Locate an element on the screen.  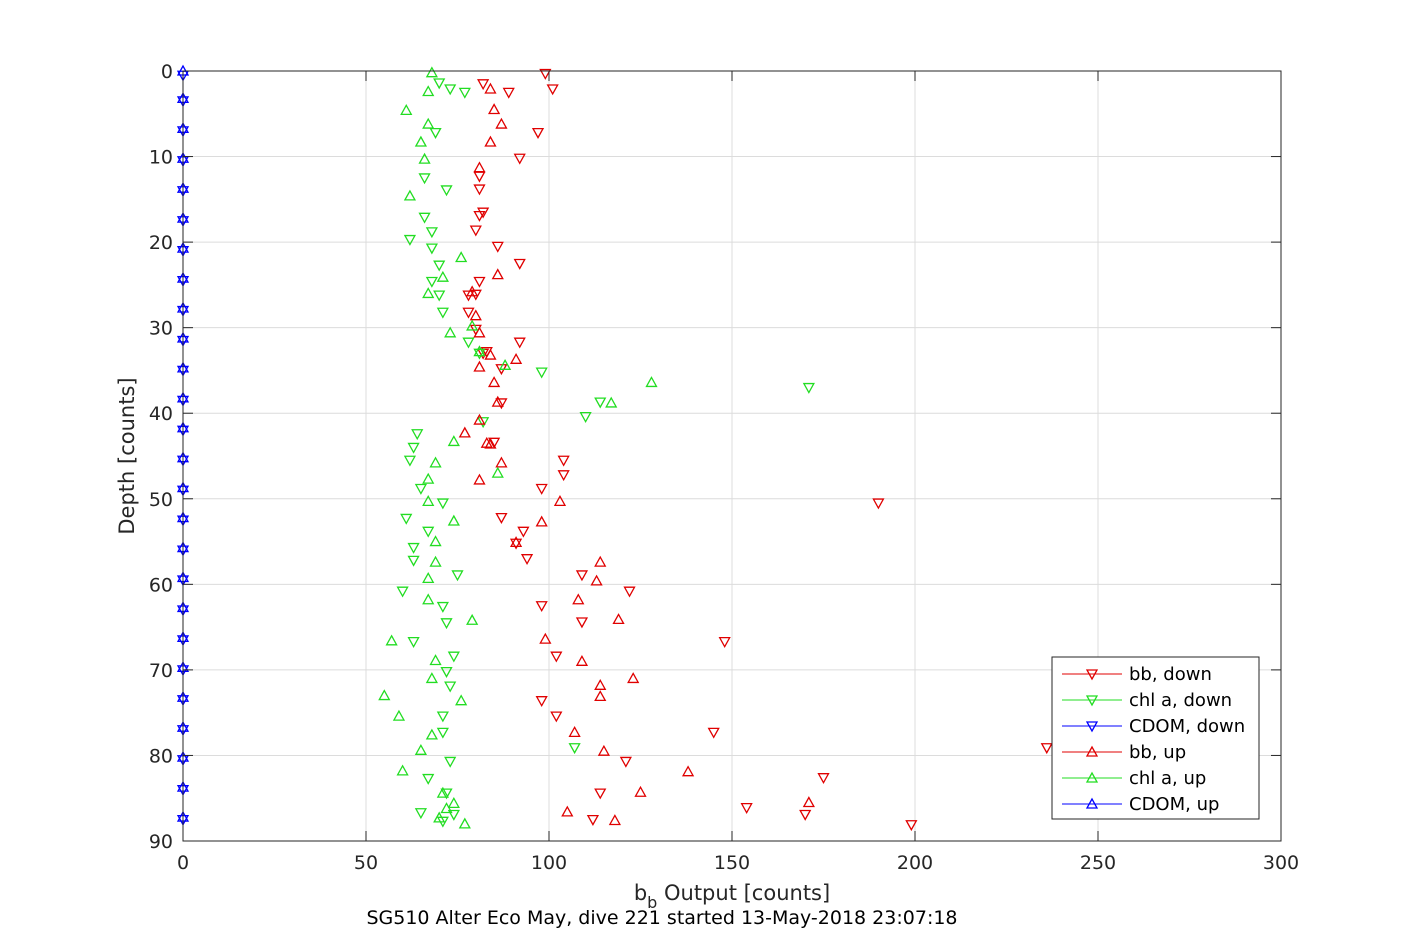
y-tick-label: 30 is located at coordinates (161, 329).